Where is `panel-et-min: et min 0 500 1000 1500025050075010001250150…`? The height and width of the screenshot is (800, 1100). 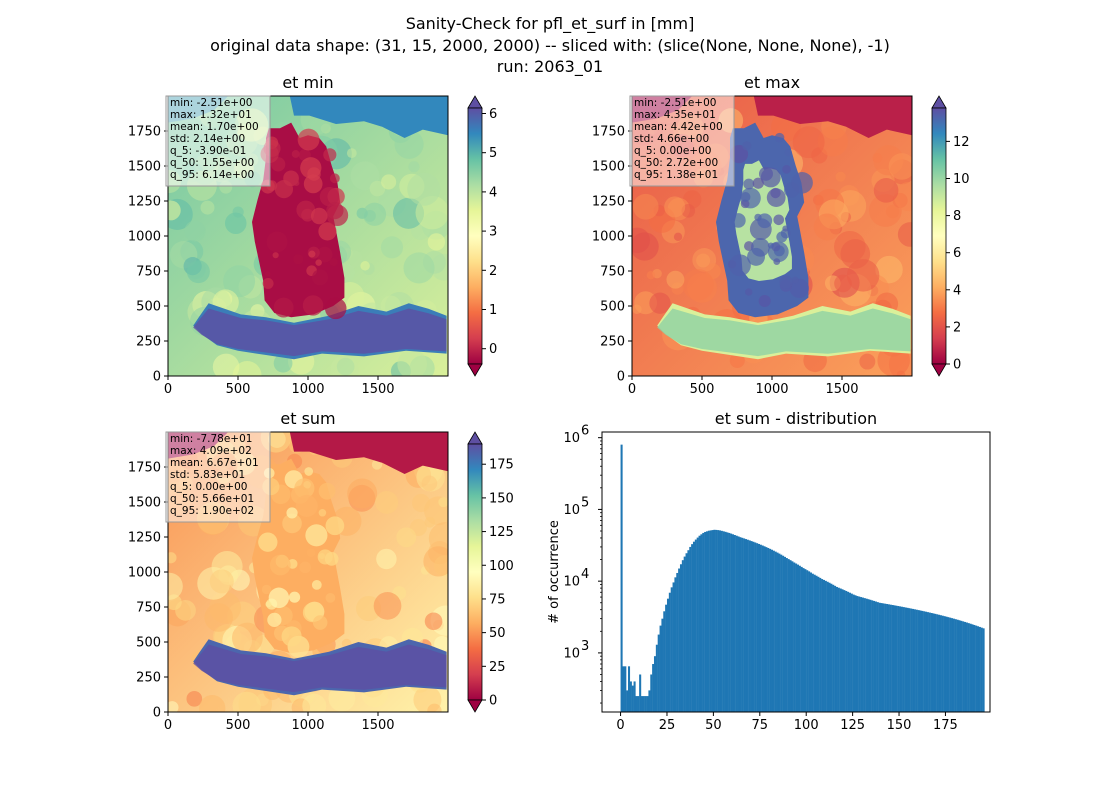 panel-et-min: et min 0 500 1000 1500025050075010001250150… is located at coordinates (312, 235).